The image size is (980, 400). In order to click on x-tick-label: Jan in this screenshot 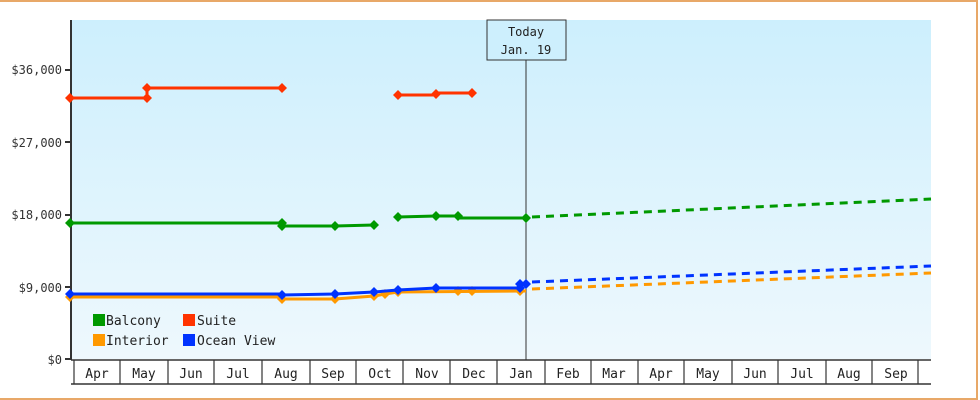, I will do `click(520, 374)`.